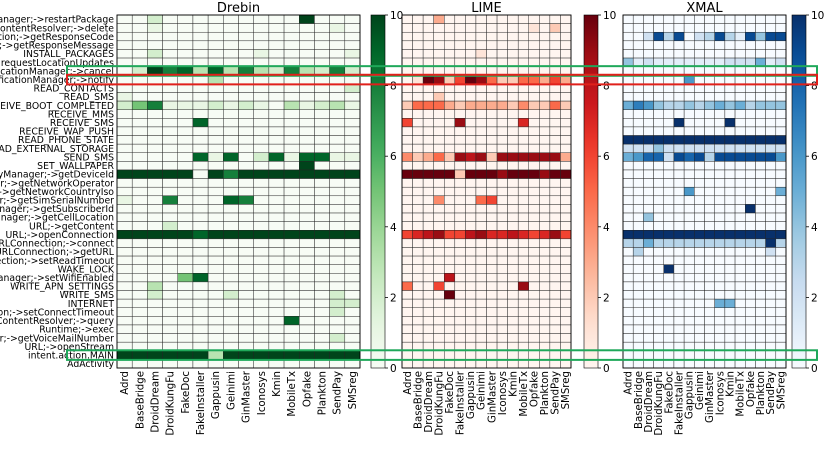 This screenshot has width=831, height=452. What do you see at coordinates (639, 400) in the screenshot?
I see `xmal-family-label-basebridge: BaseBridge` at bounding box center [639, 400].